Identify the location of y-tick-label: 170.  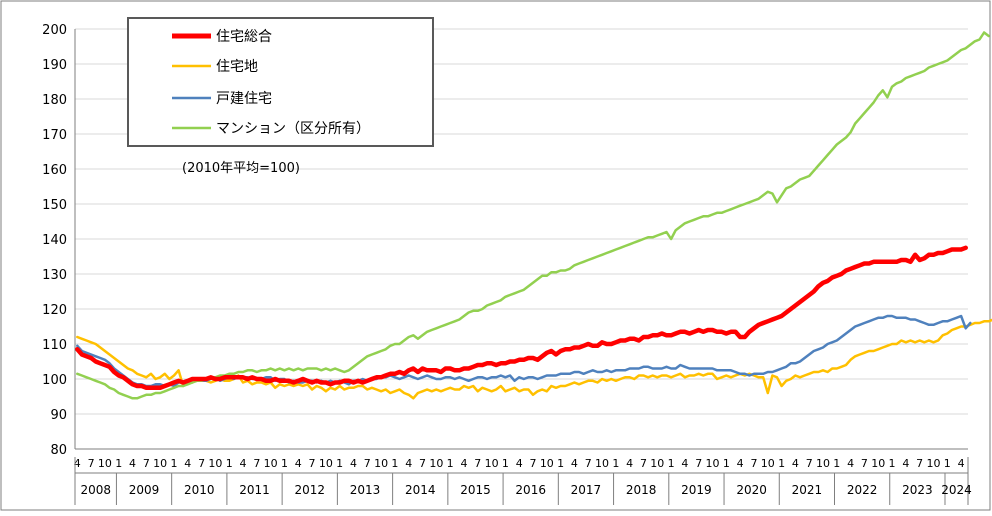
(54, 135).